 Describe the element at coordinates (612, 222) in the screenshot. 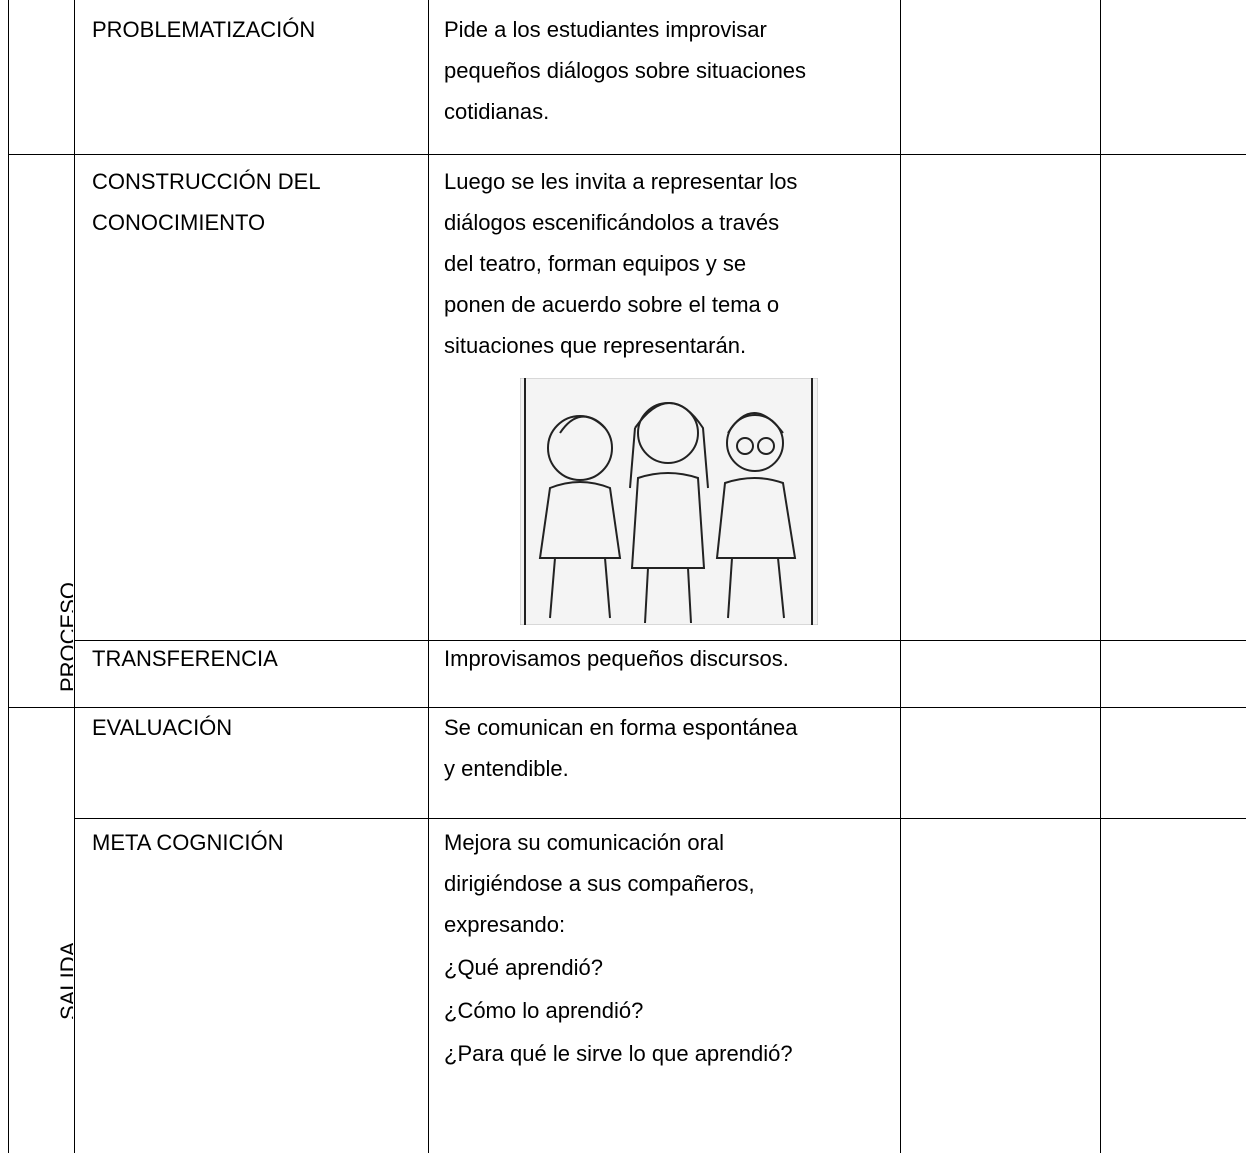

I see `description-line: diálogos escenificándolos a través` at that location.